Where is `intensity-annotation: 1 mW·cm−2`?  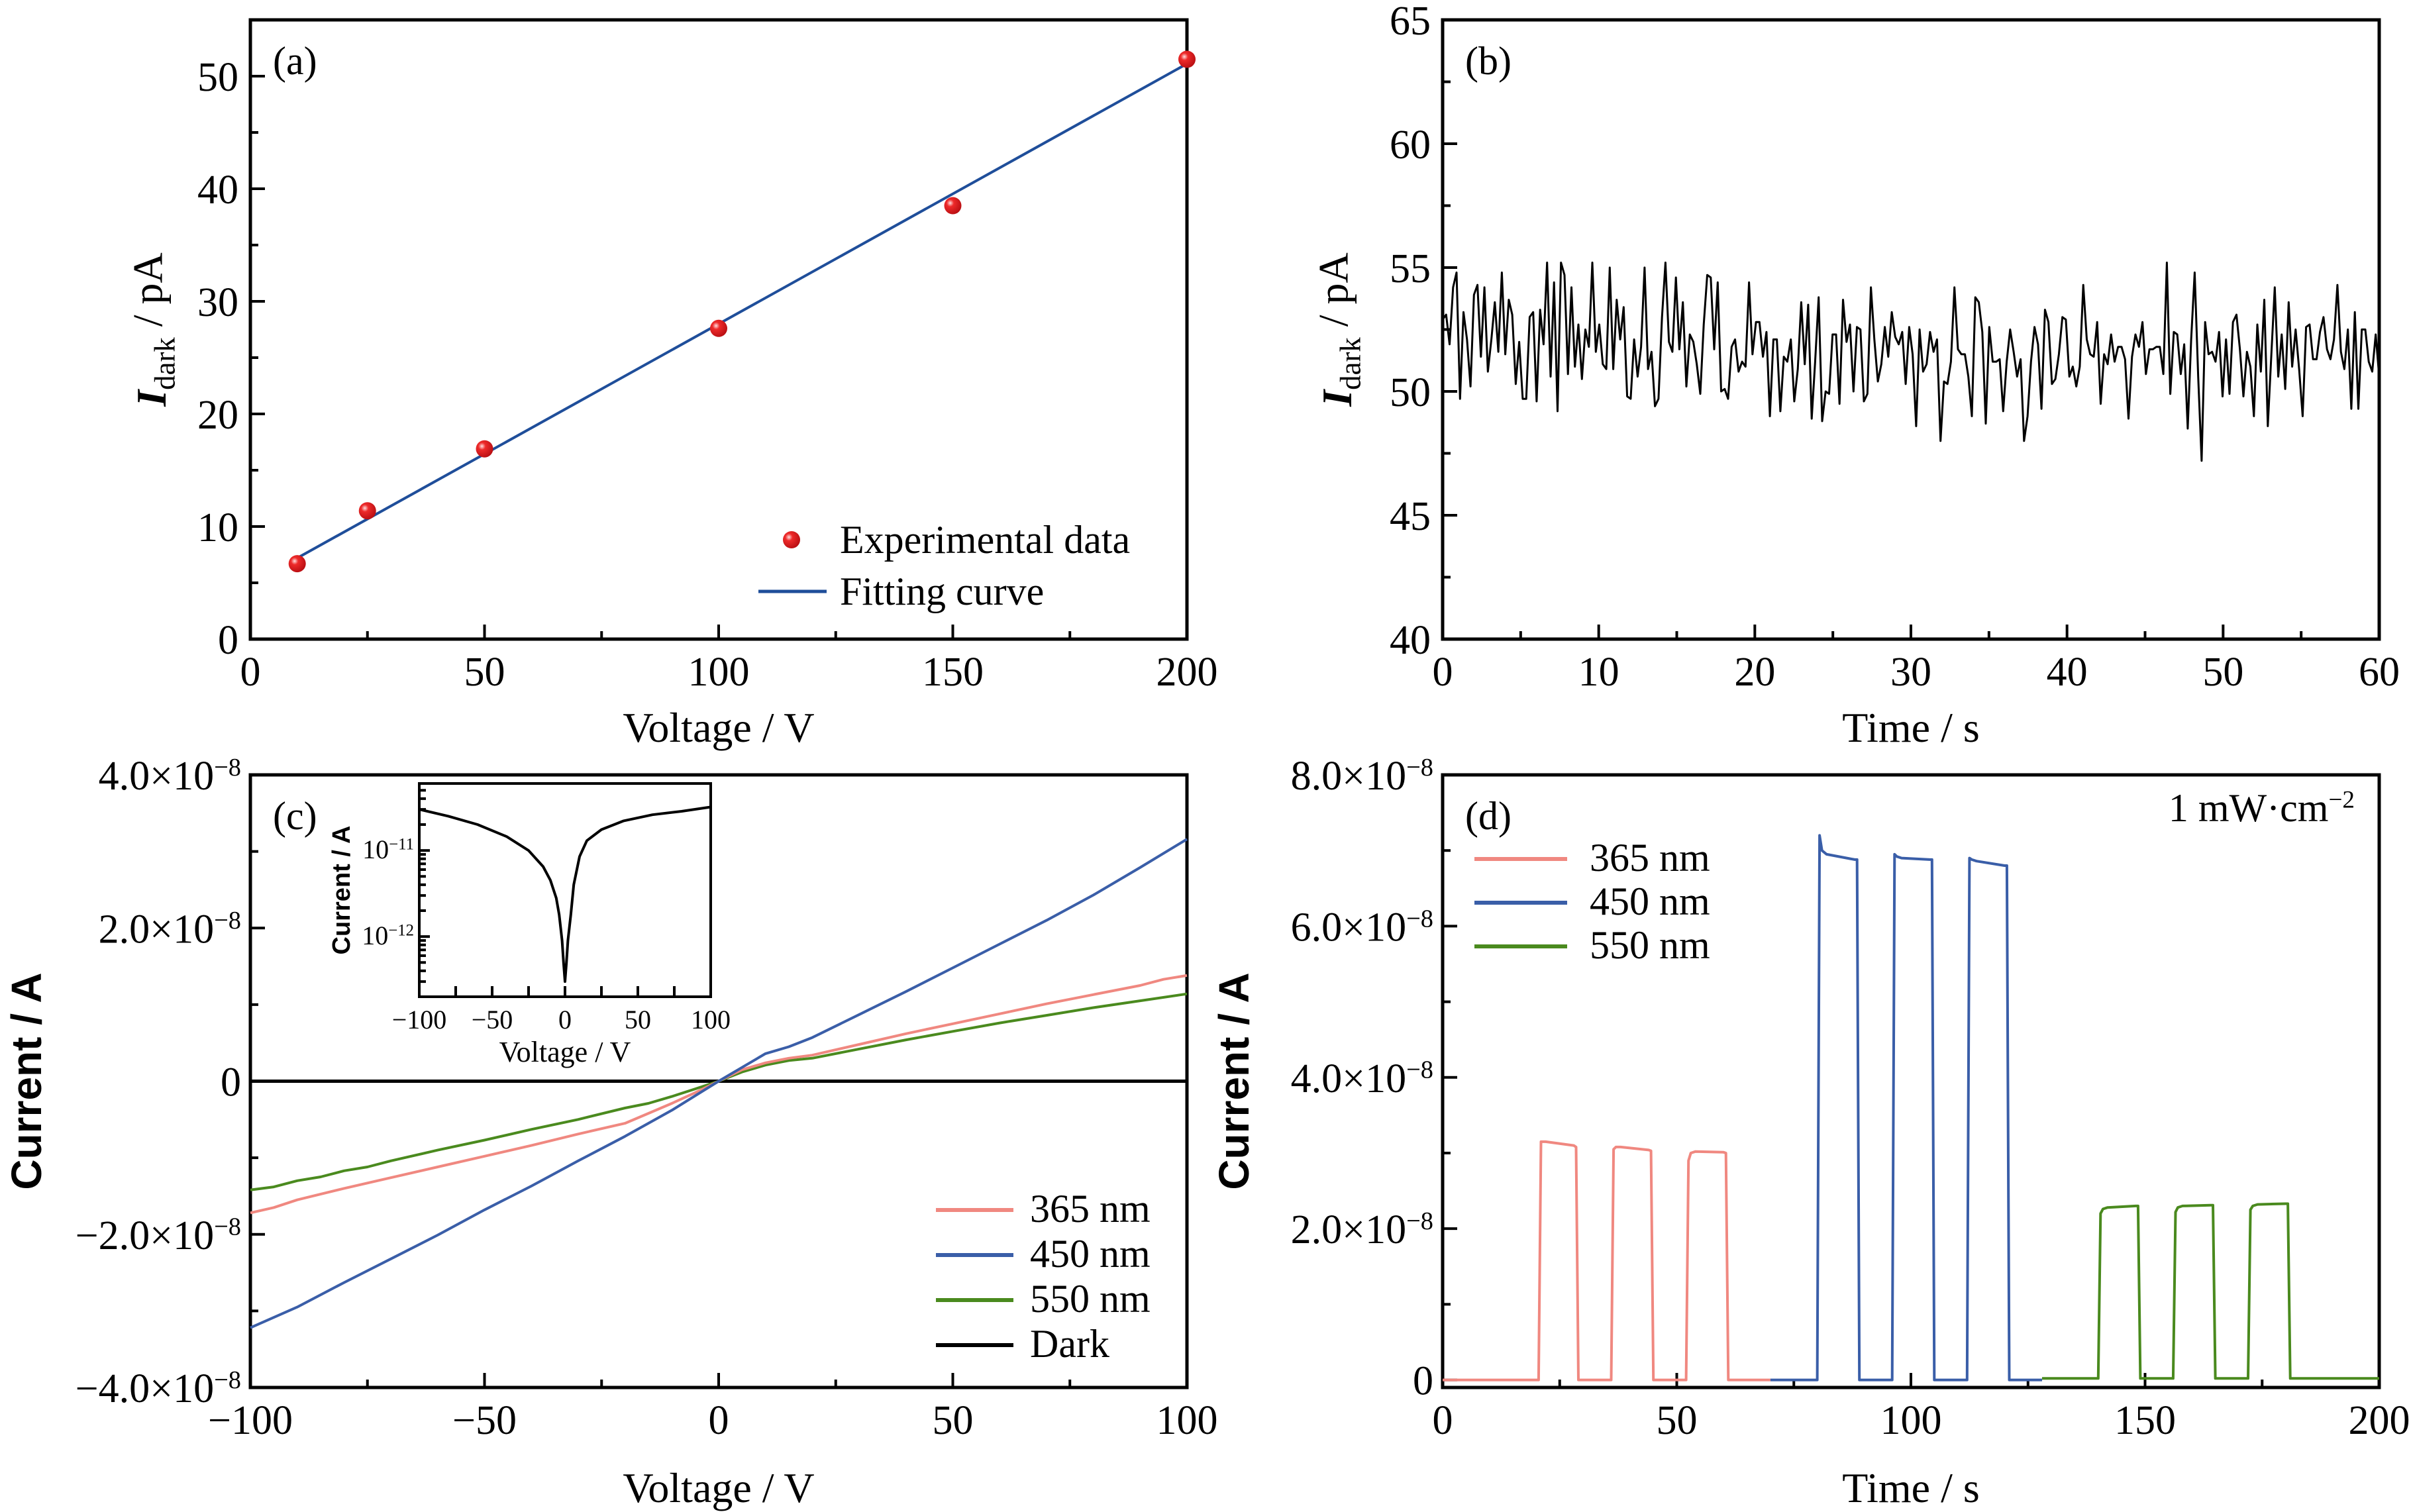
intensity-annotation: 1 mW·cm−2 is located at coordinates (2262, 808).